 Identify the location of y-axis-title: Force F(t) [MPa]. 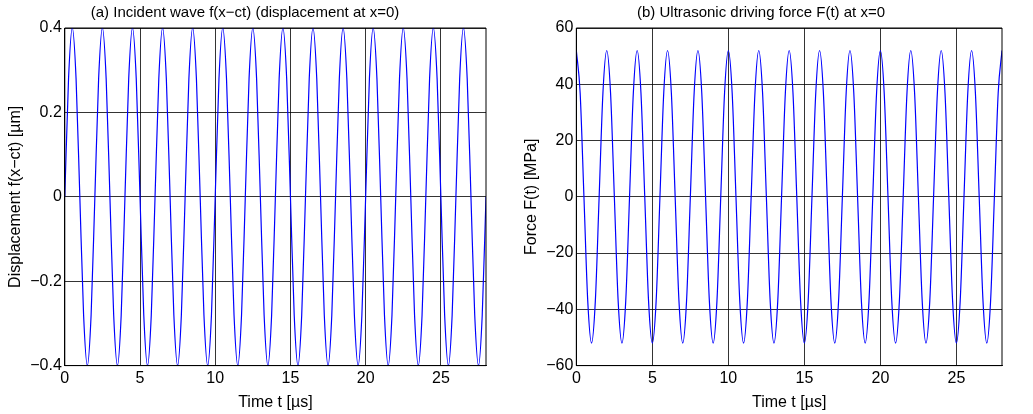
(531, 197).